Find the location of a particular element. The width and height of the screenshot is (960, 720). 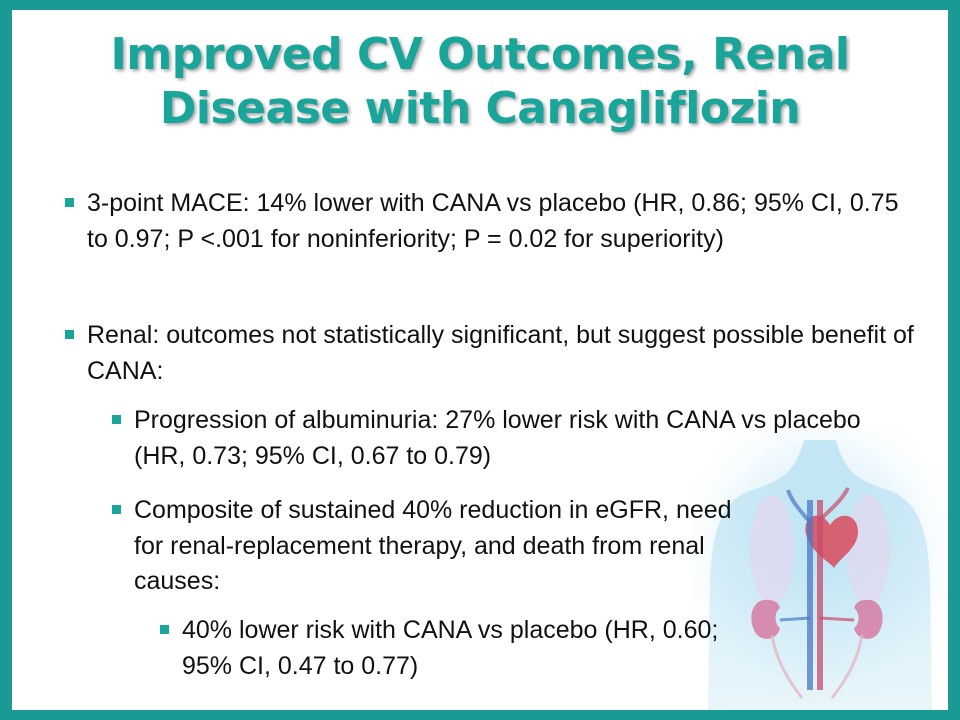

left-kidney-icon is located at coordinates (765, 619).